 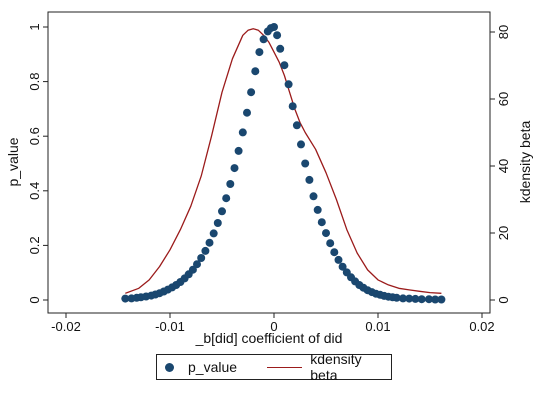 What do you see at coordinates (503, 299) in the screenshot?
I see `y-right-tick-label: 0` at bounding box center [503, 299].